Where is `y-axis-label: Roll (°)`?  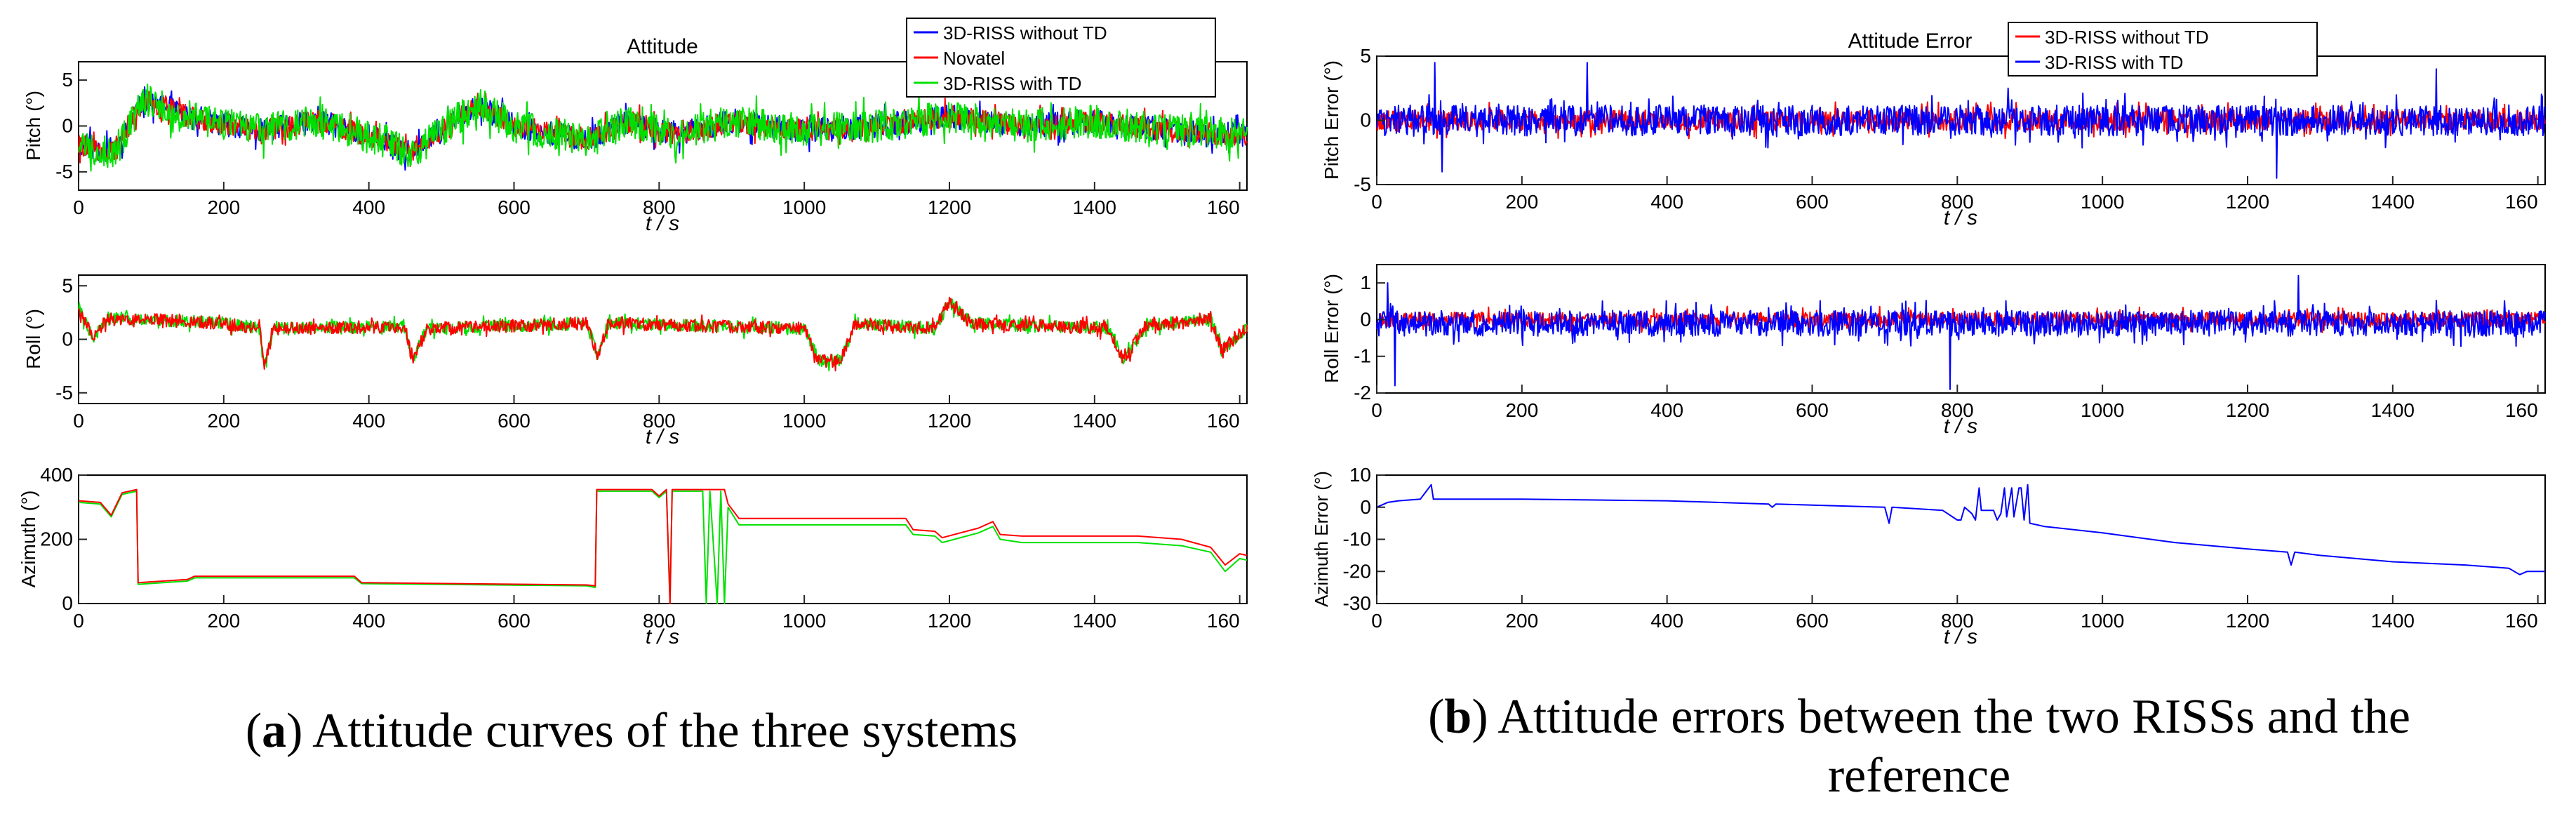
y-axis-label: Roll (°) is located at coordinates (33, 339).